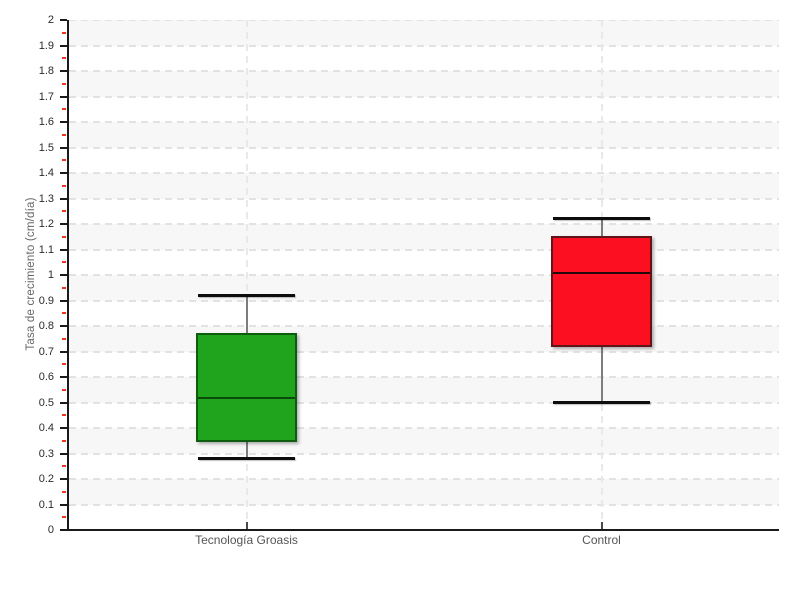  Describe the element at coordinates (46, 45) in the screenshot. I see `y-tick-label: 1.9` at that location.